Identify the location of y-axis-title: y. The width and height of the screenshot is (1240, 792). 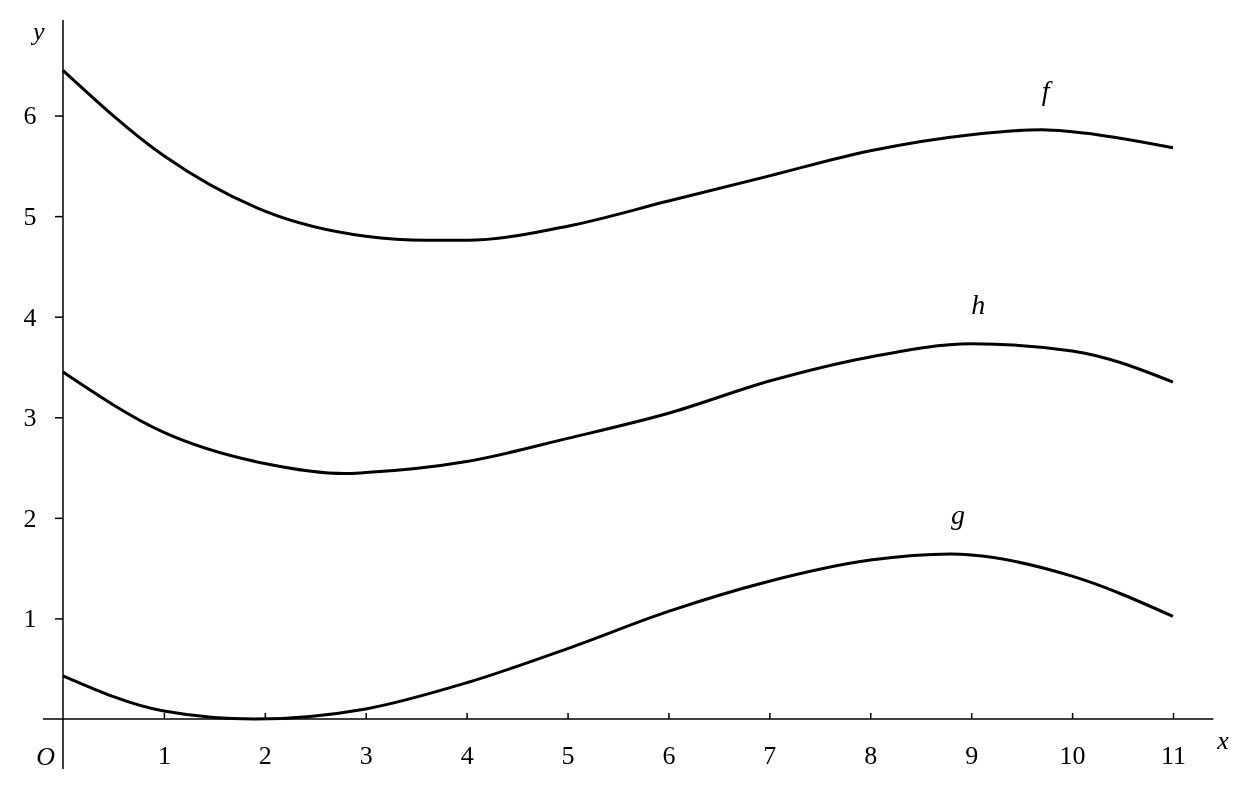
(37, 31).